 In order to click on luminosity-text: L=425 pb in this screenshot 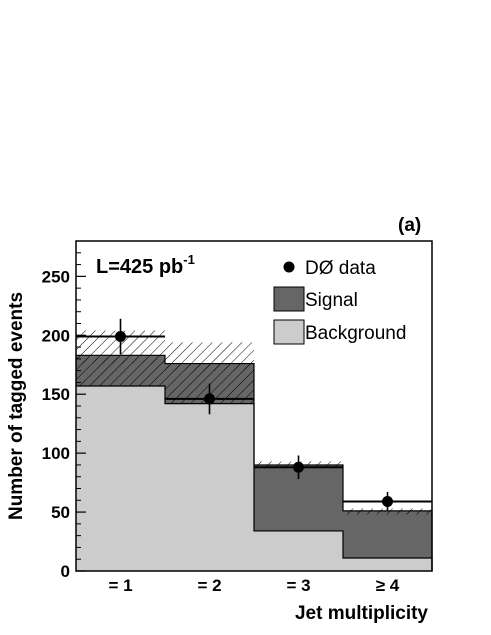, I will do `click(139, 267)`.